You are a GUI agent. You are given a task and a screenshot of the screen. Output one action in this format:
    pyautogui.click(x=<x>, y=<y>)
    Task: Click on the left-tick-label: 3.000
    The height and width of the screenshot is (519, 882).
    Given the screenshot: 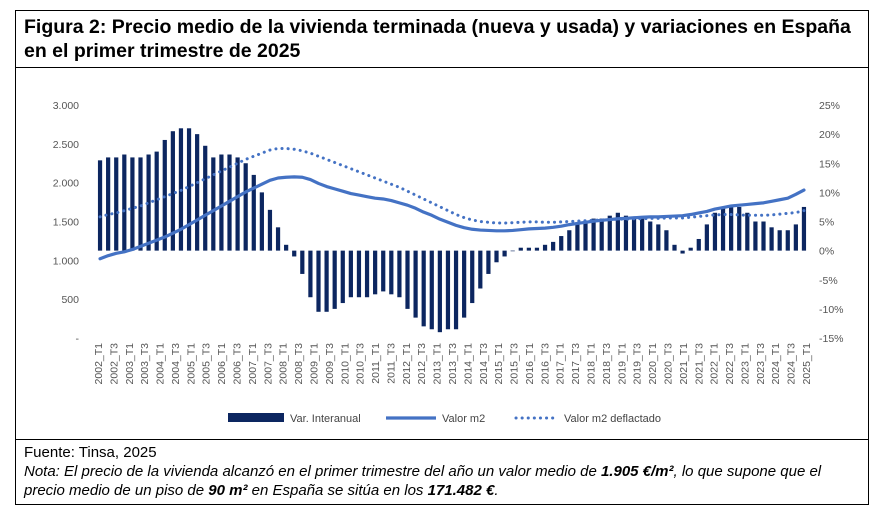 What is the action you would take?
    pyautogui.click(x=66, y=106)
    